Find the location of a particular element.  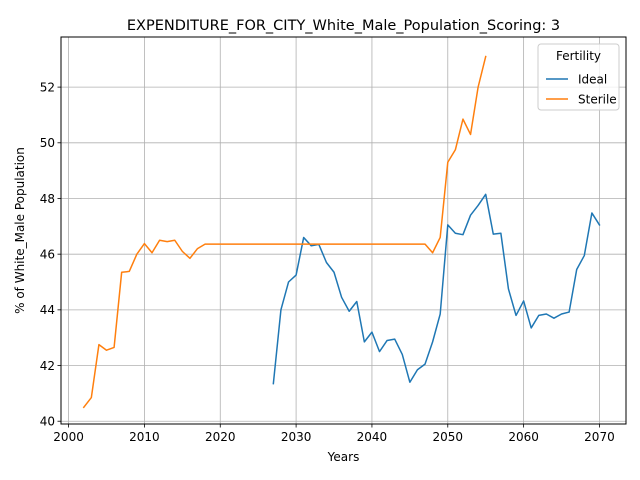

legend-label-sterile: Sterile is located at coordinates (597, 99).